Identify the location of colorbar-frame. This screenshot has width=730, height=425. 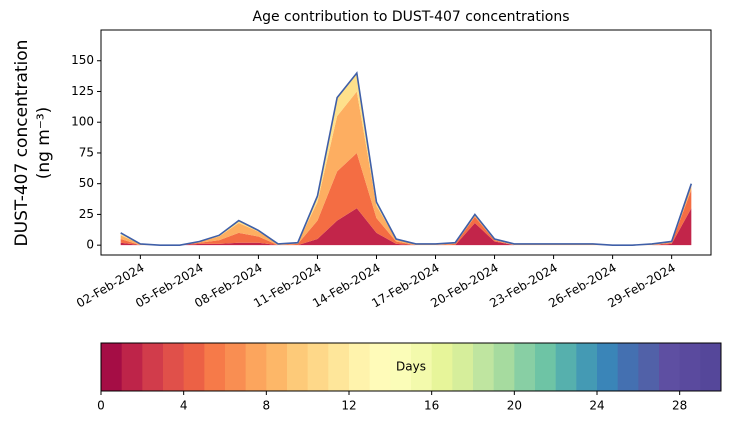
(411, 367).